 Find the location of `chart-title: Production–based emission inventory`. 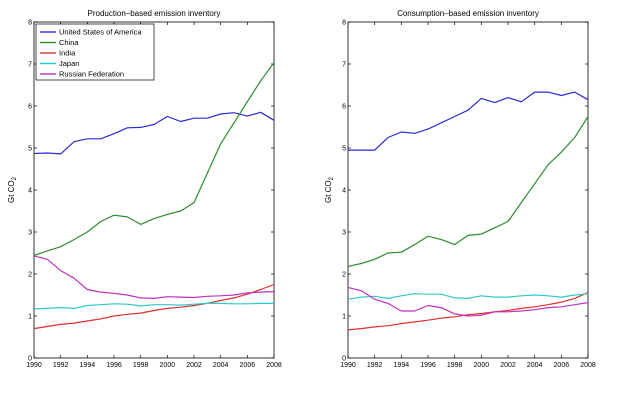

chart-title: Production–based emission inventory is located at coordinates (154, 13).